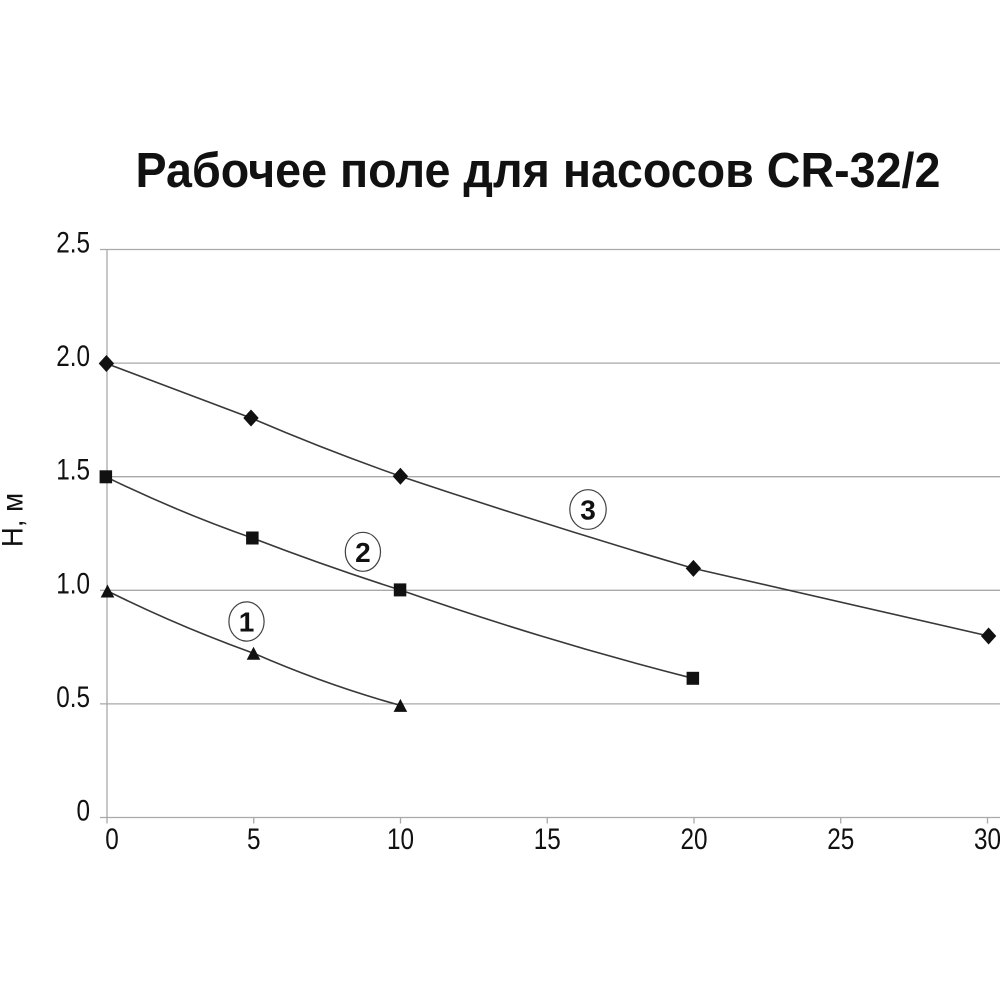 The image size is (1000, 1000). I want to click on svg-text: Н, м, so click(15, 520).